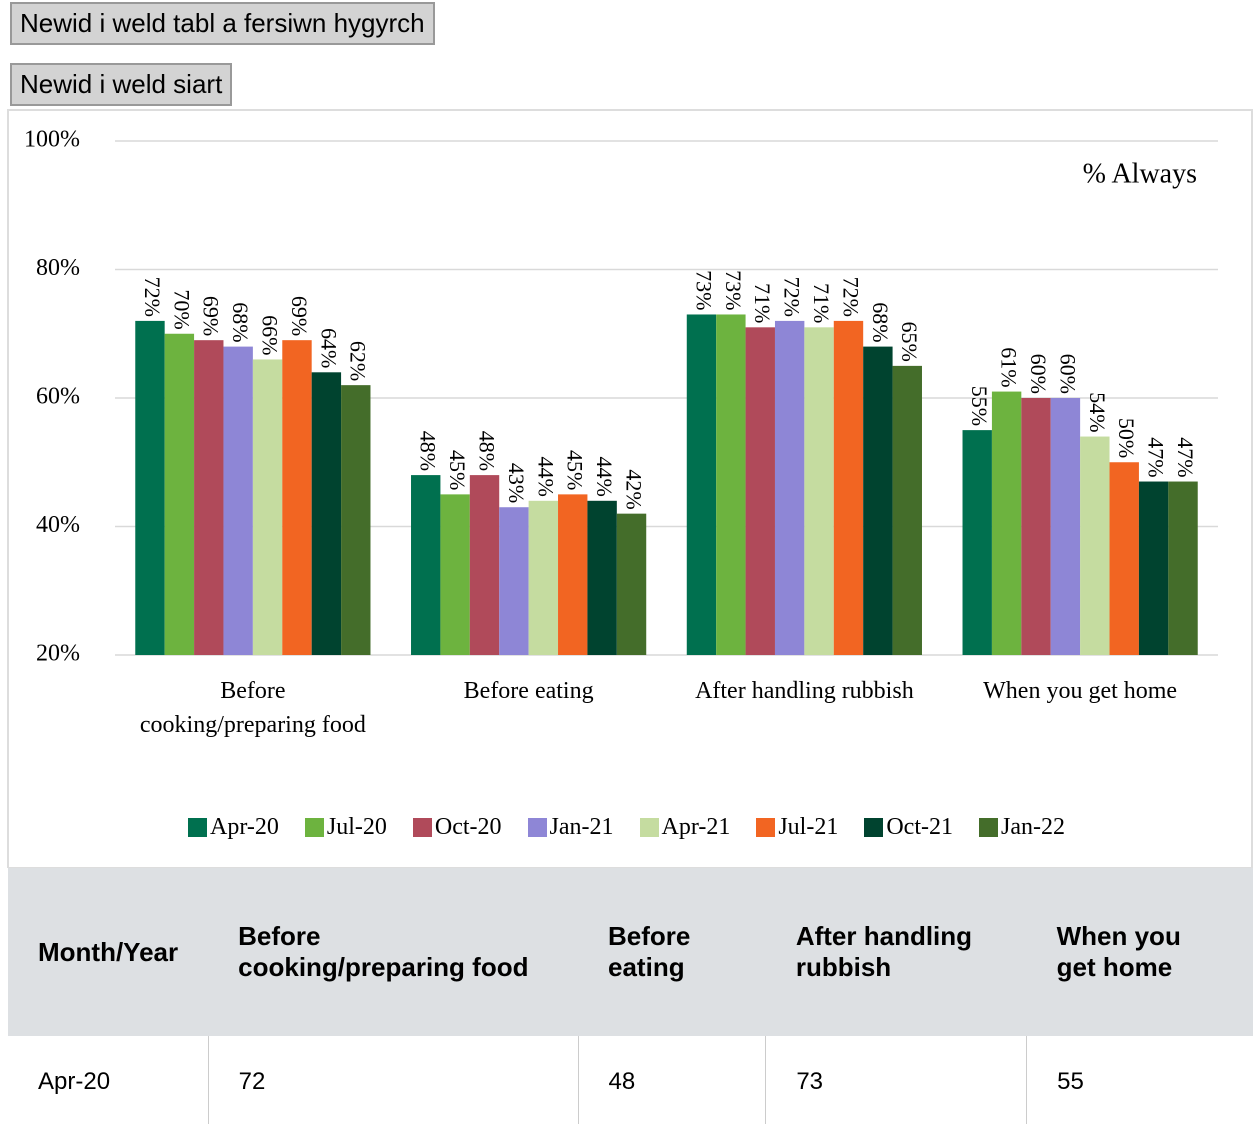 This screenshot has height=1124, width=1253. I want to click on legend-item: Oct-20, so click(457, 827).